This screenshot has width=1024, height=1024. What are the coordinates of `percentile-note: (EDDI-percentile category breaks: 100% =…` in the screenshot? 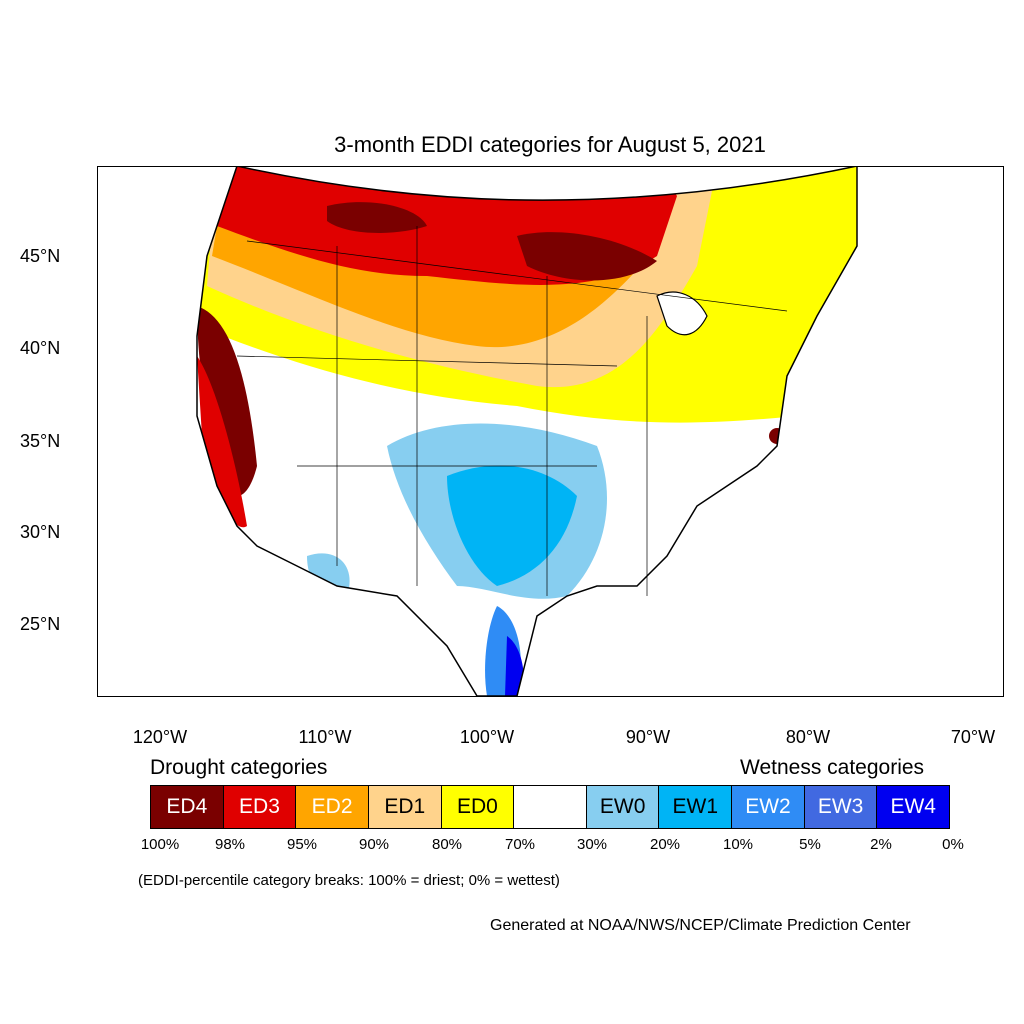 It's located at (349, 880).